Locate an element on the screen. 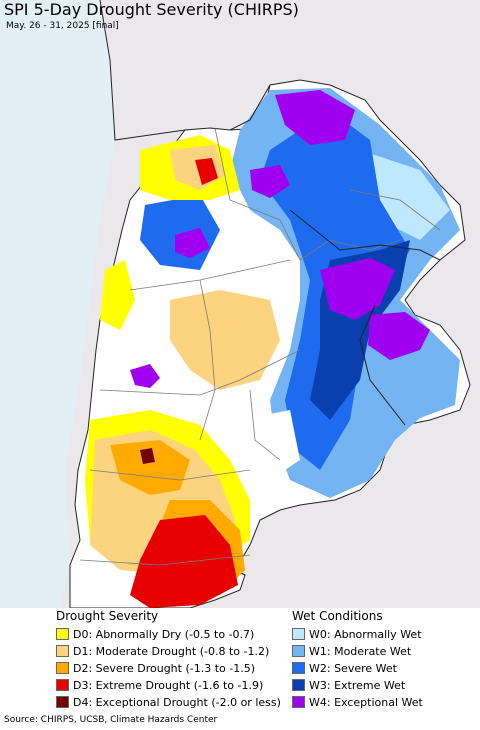 Image resolution: width=480 pixels, height=730 pixels. d1-swatch is located at coordinates (62, 651).